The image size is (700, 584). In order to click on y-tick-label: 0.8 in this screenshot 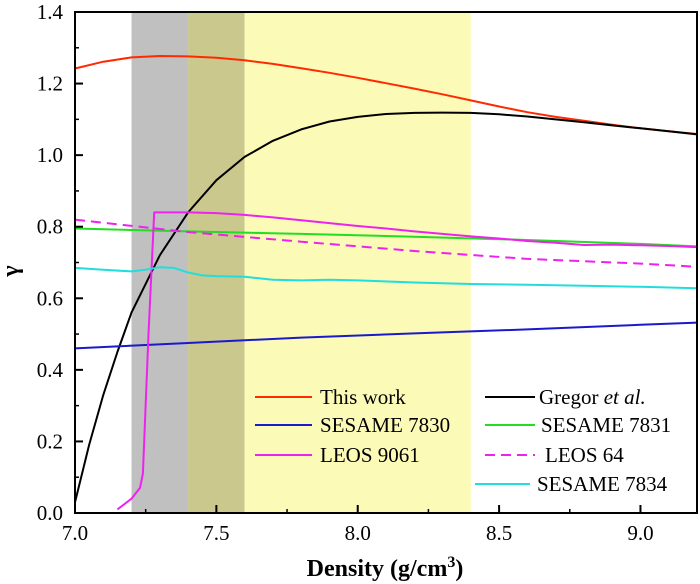, I will do `click(50, 227)`.